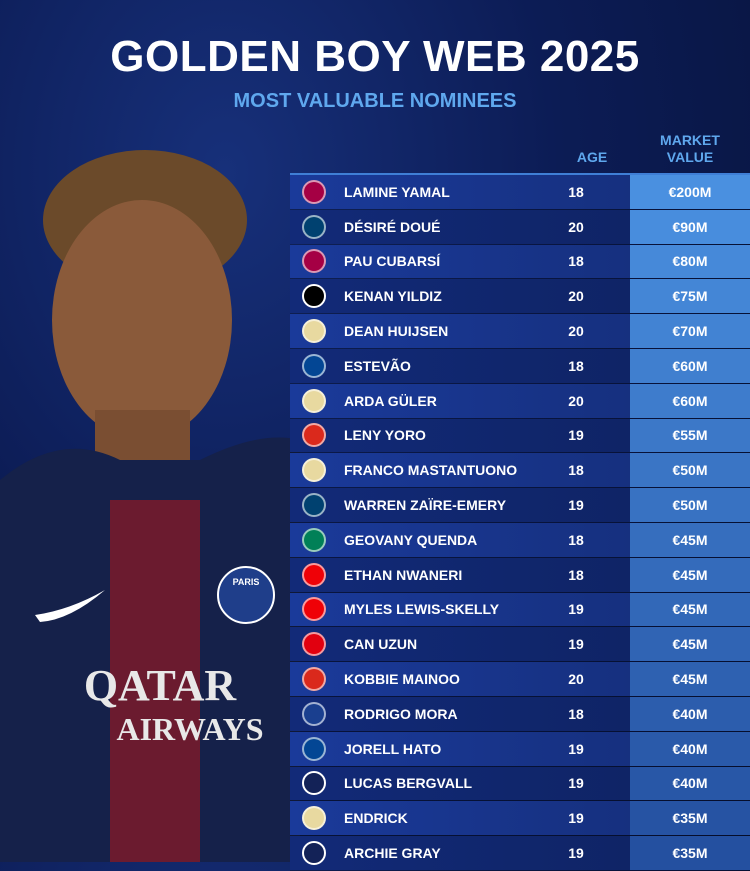  Describe the element at coordinates (460, 296) in the screenshot. I see `row-main: KENAN YILDIZ 20` at that location.